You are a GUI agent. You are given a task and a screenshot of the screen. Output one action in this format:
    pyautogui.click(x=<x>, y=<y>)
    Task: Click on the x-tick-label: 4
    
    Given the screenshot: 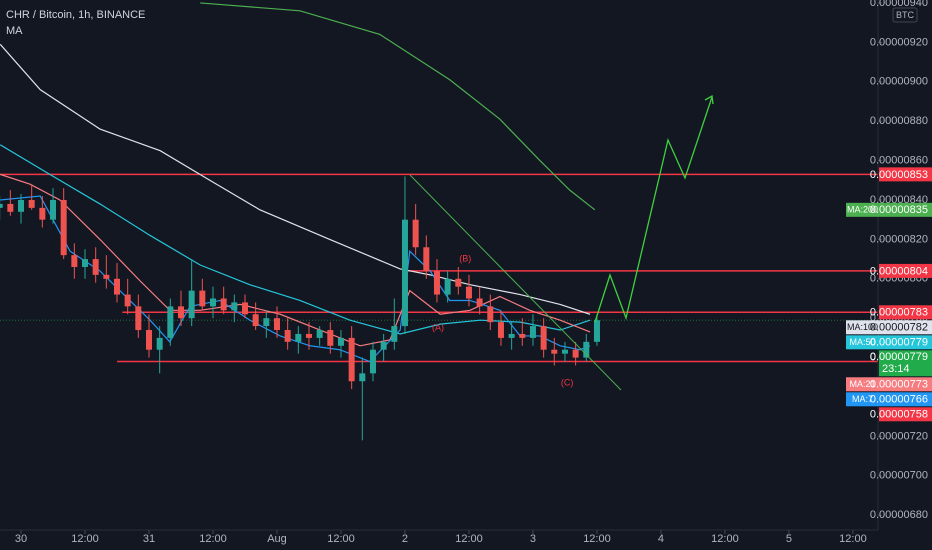 What is the action you would take?
    pyautogui.click(x=661, y=539)
    